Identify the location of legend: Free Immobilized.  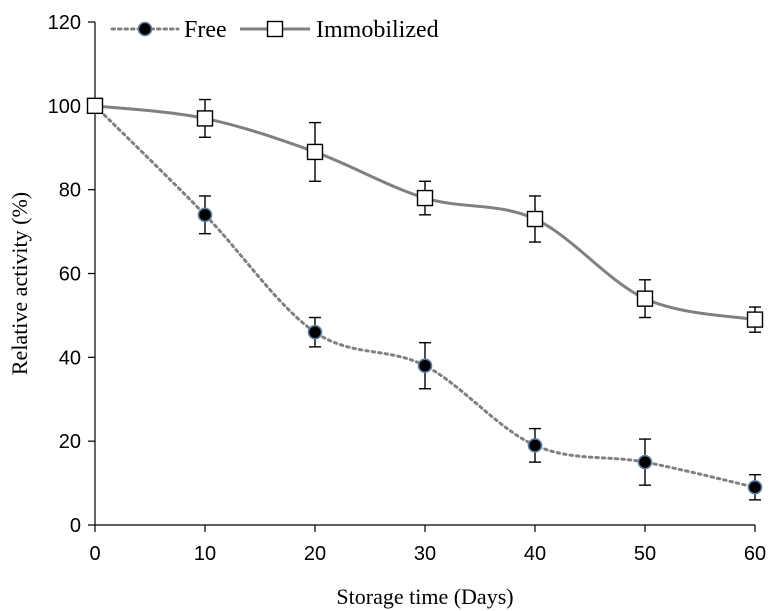
(274, 30).